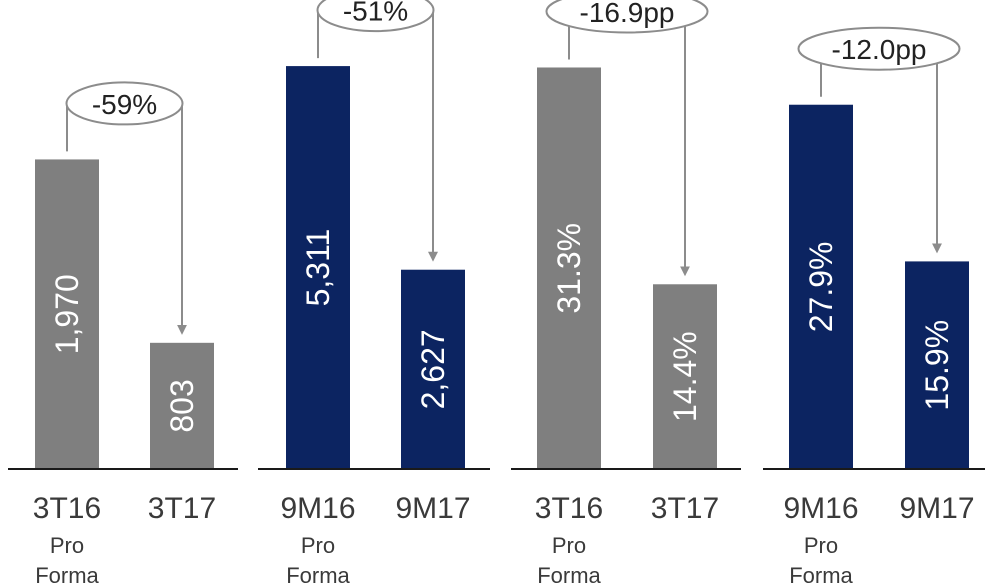  I want to click on change-label-2: -51%, so click(375, 13).